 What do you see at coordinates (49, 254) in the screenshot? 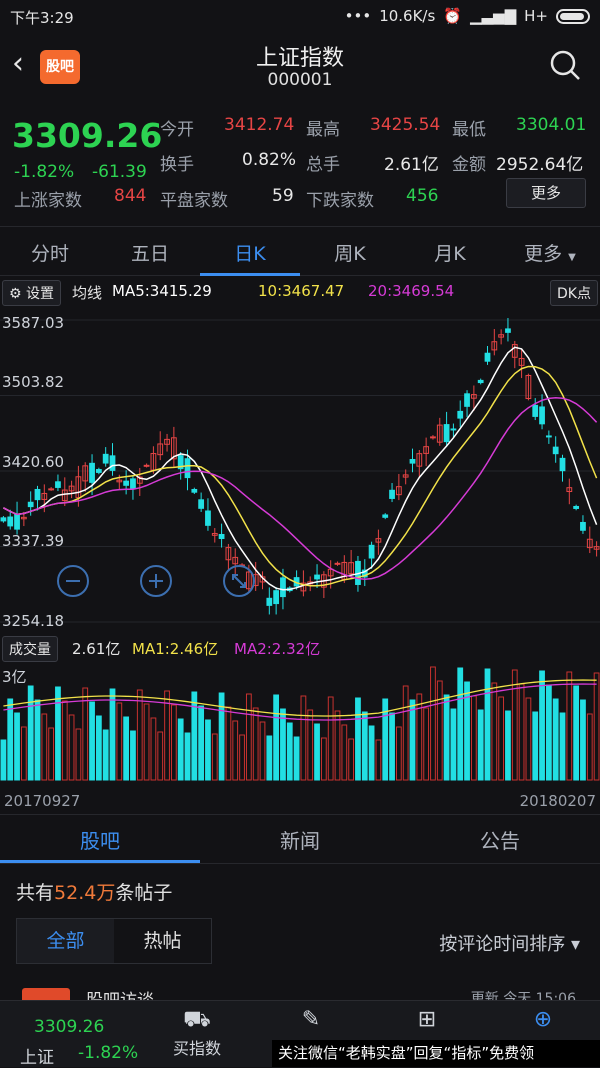
I see `tab-intraday: 分时` at bounding box center [49, 254].